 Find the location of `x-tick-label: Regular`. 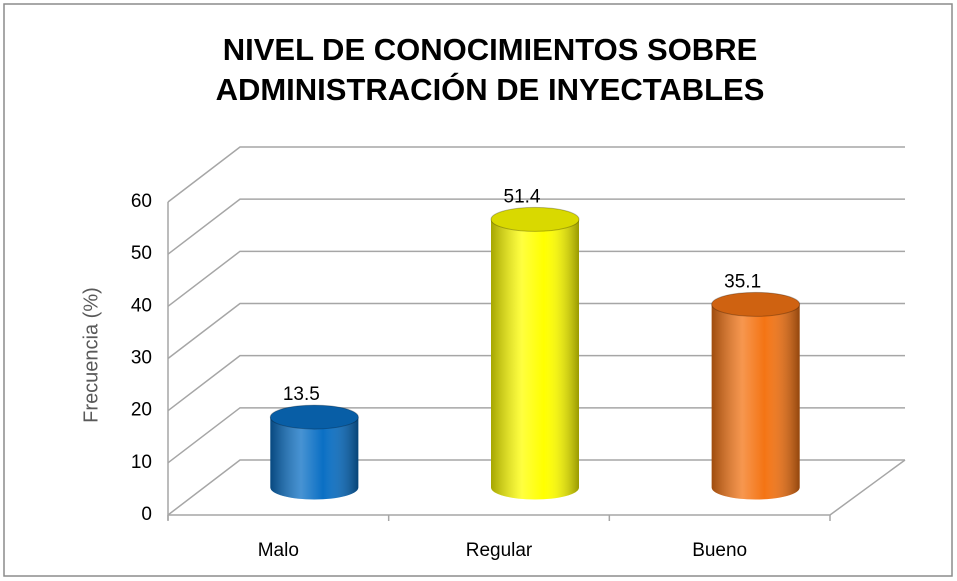

x-tick-label: Regular is located at coordinates (499, 550).